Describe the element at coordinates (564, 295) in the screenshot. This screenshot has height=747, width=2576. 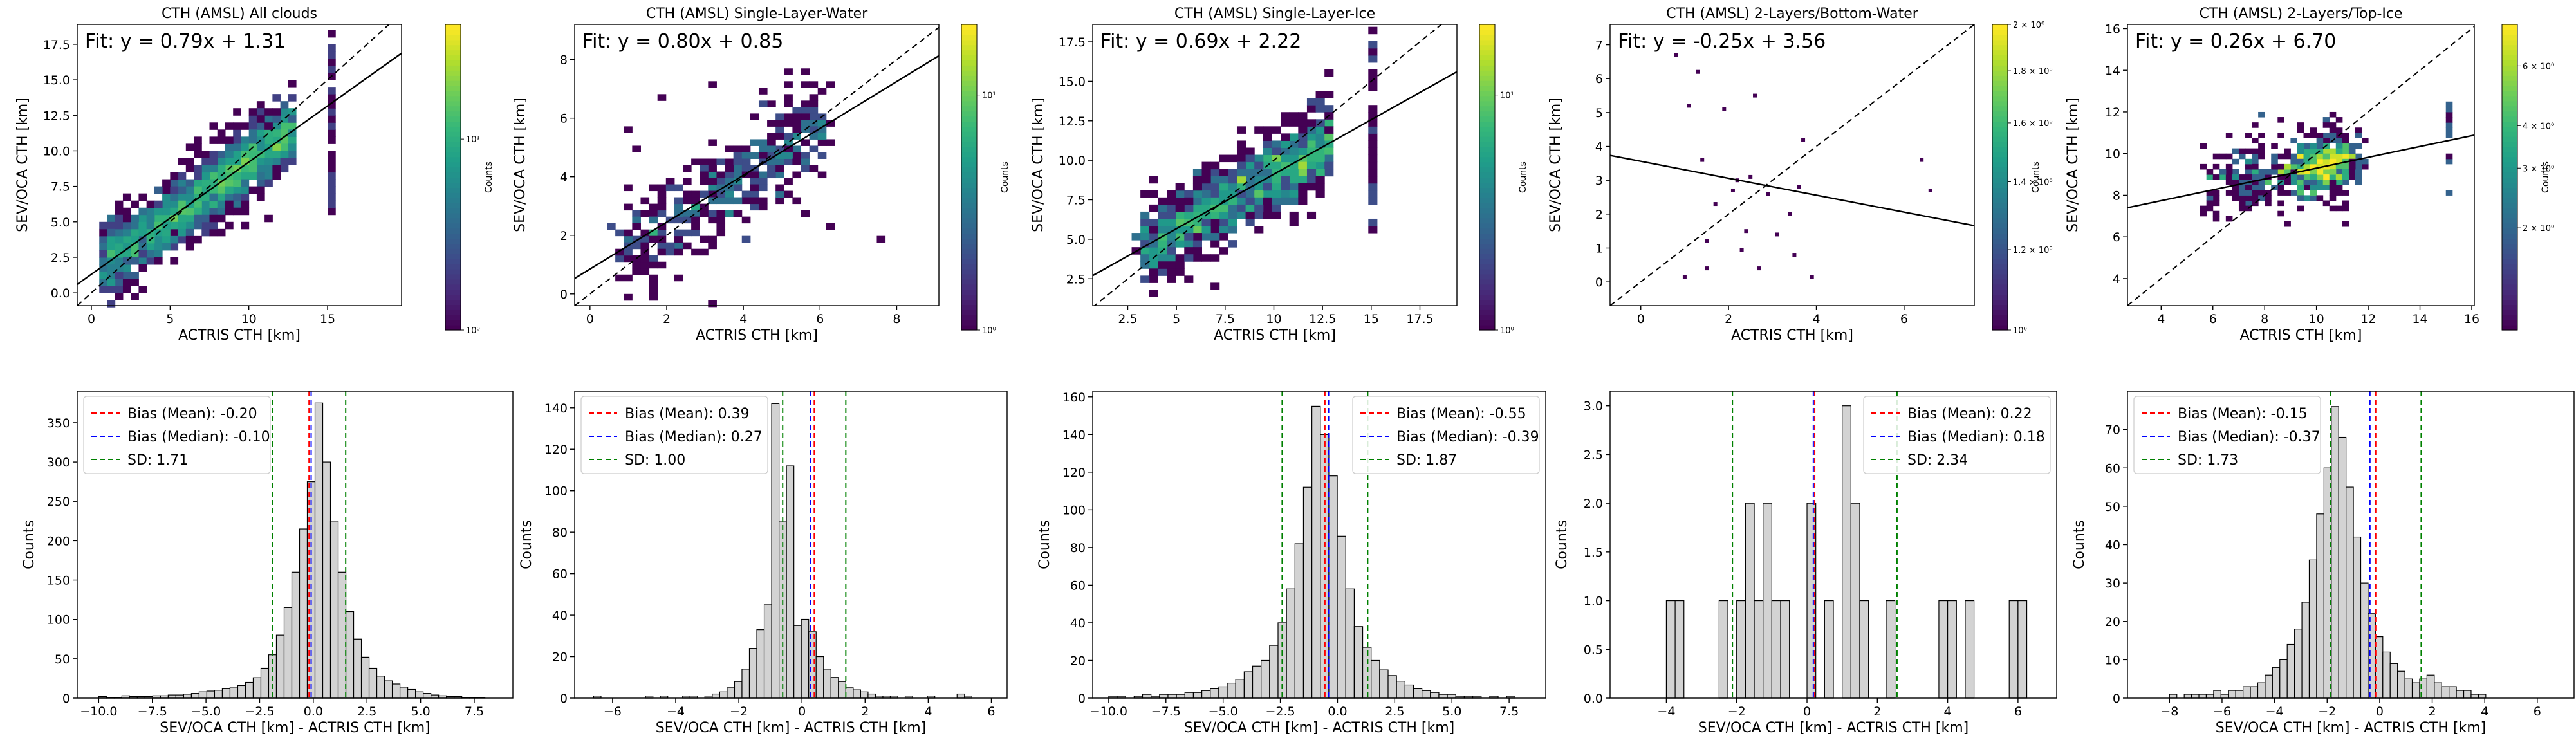
I see `scatter-water-ytick-label: 0` at that location.